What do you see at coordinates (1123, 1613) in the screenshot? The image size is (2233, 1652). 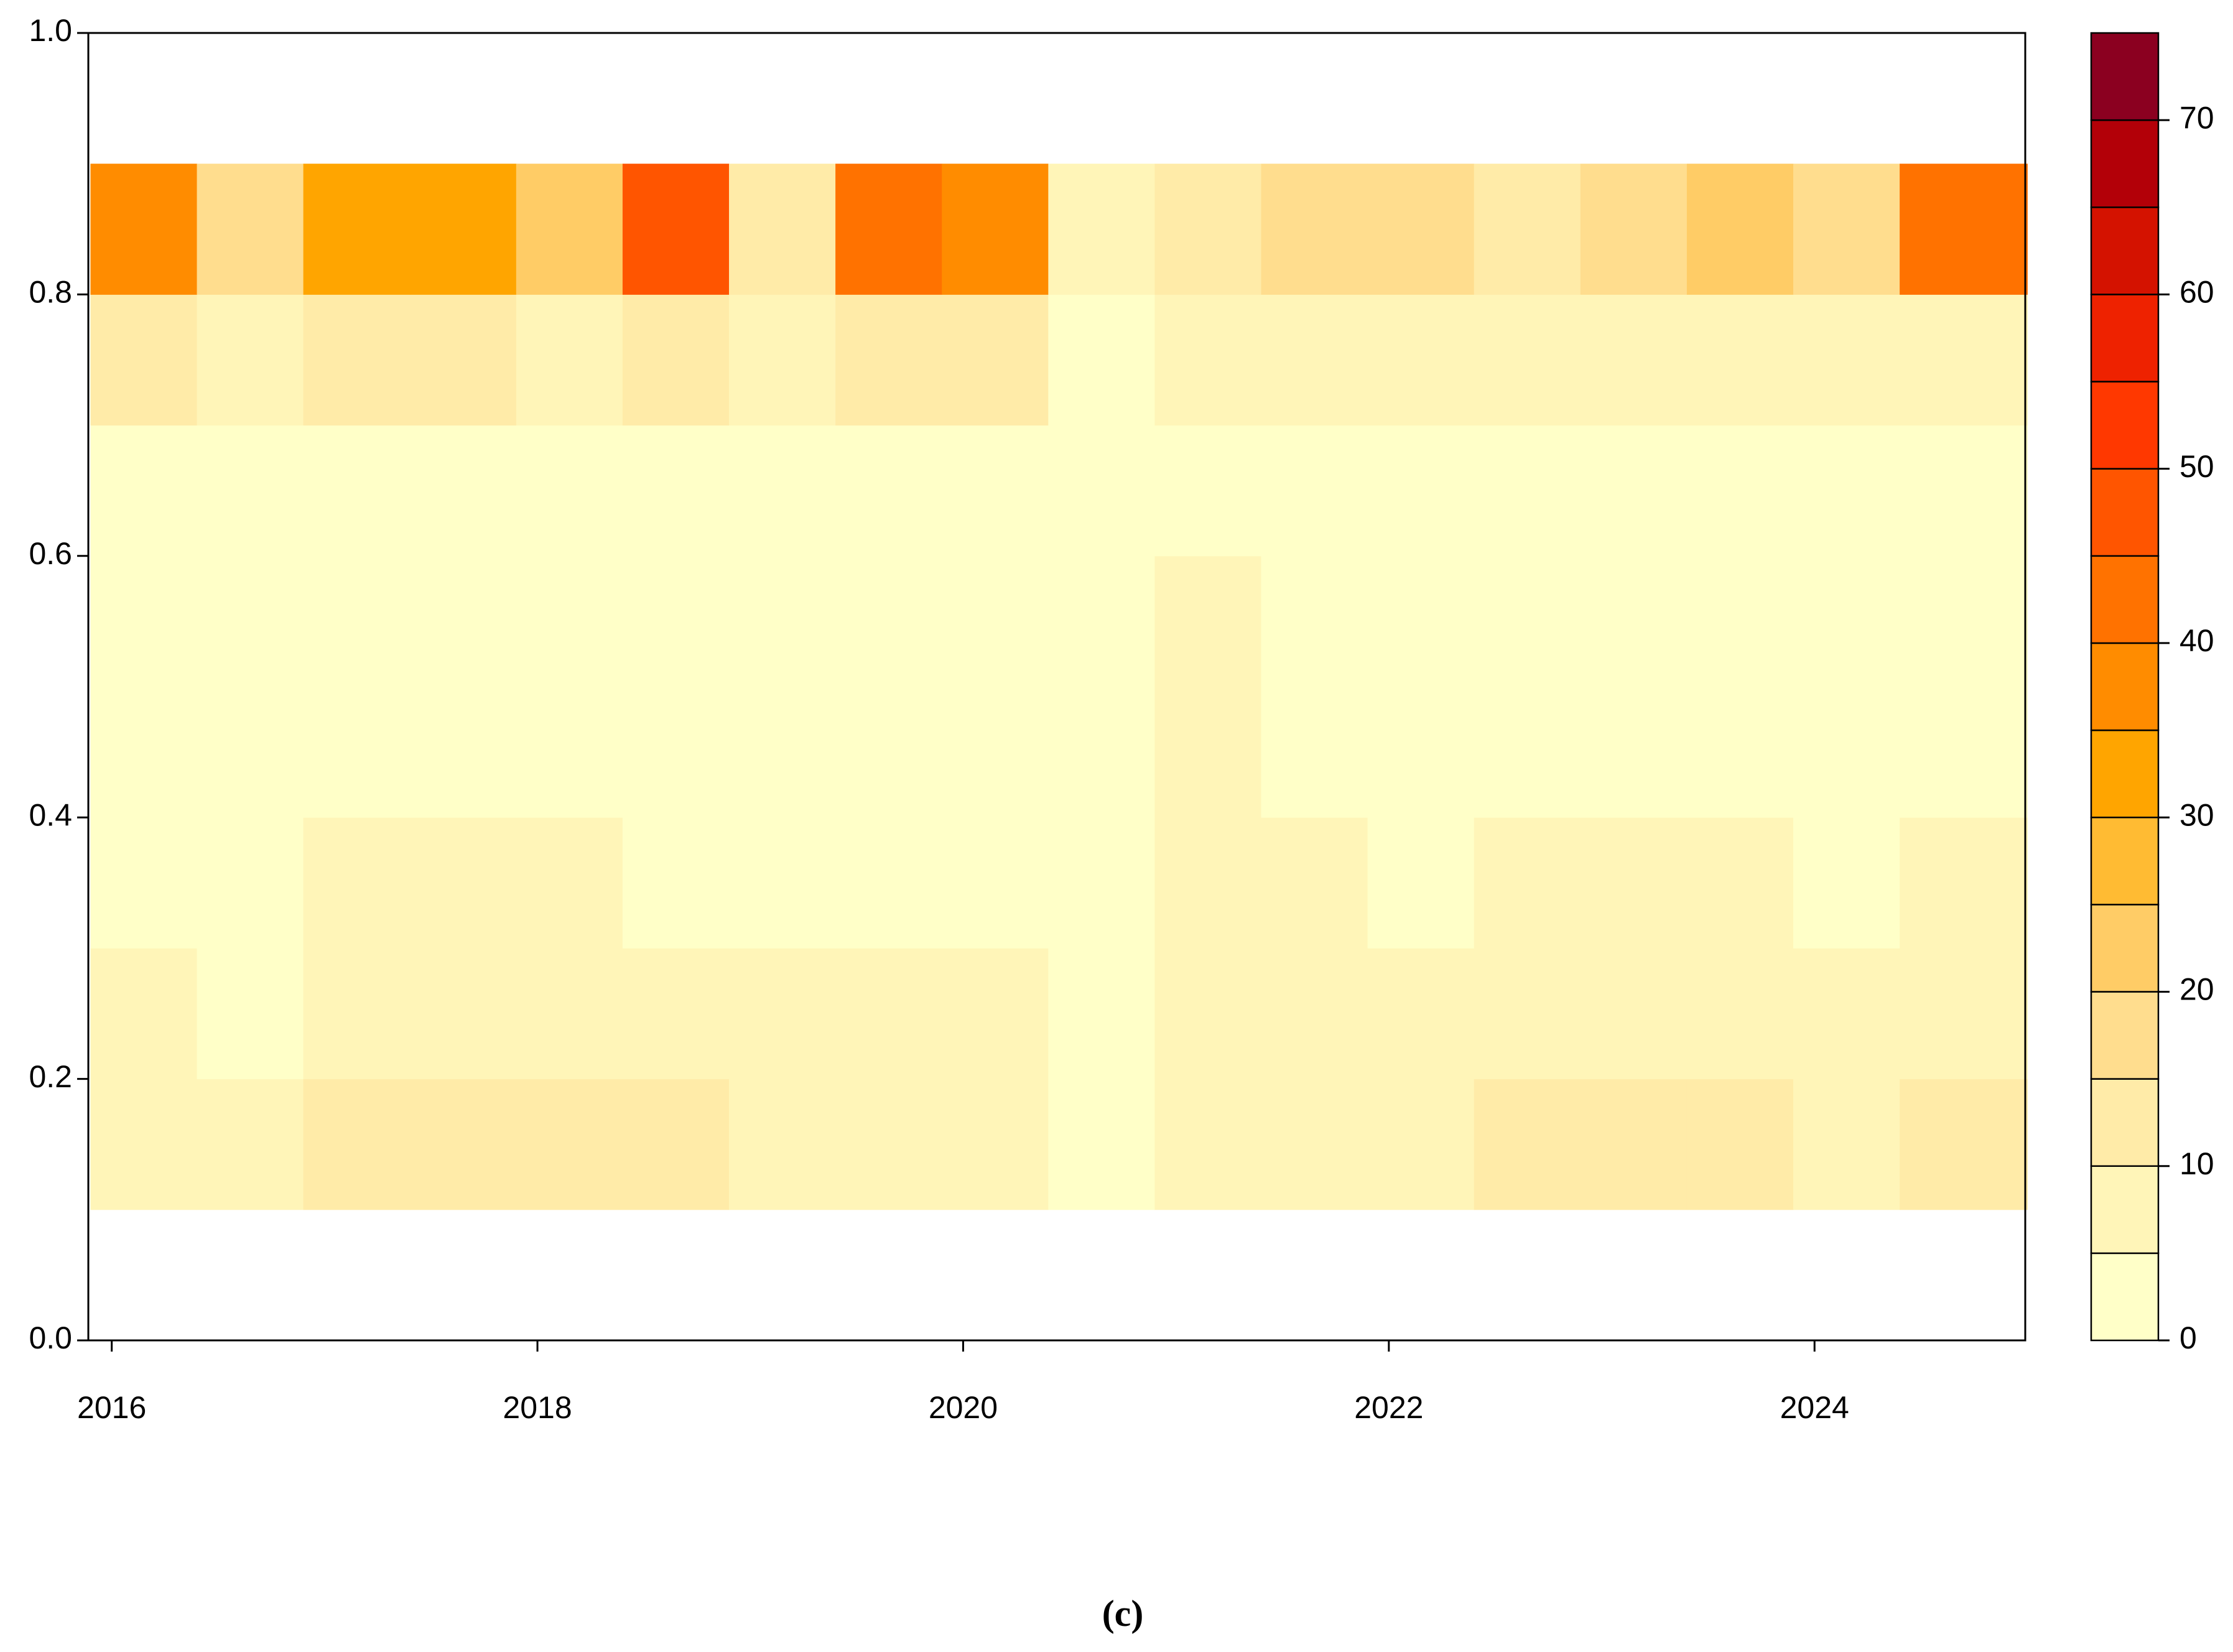 I see `caption: (c)` at bounding box center [1123, 1613].